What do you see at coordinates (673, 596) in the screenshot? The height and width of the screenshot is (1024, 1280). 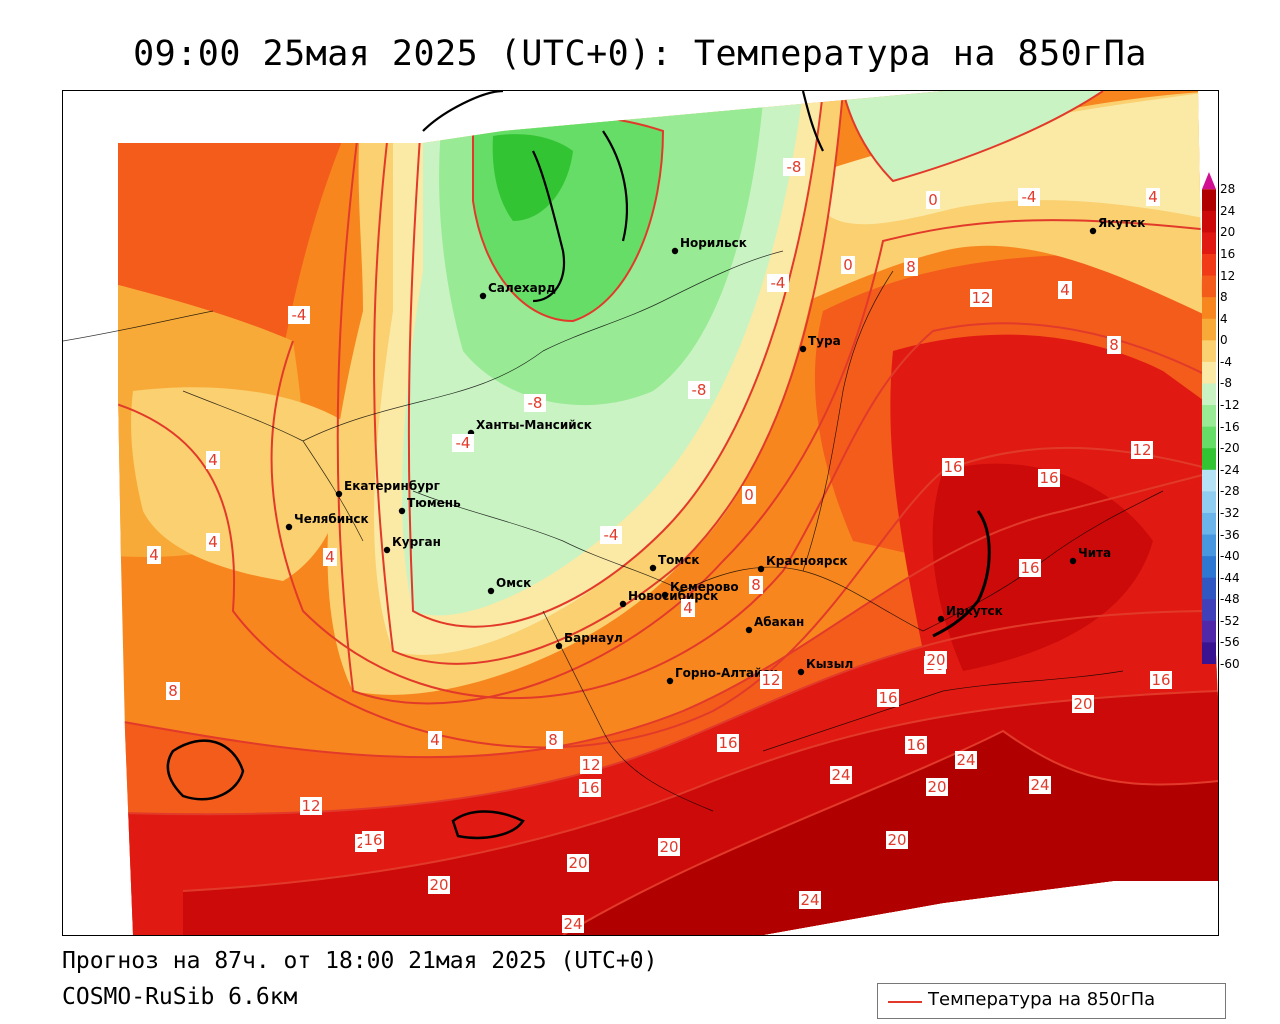 I see `city-label: Новосибирск` at bounding box center [673, 596].